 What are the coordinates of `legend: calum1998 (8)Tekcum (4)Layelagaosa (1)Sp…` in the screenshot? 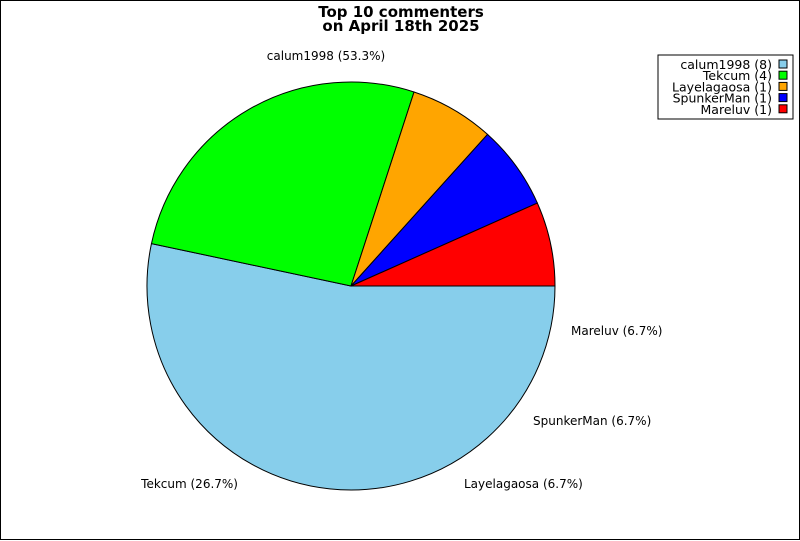 It's located at (725, 87).